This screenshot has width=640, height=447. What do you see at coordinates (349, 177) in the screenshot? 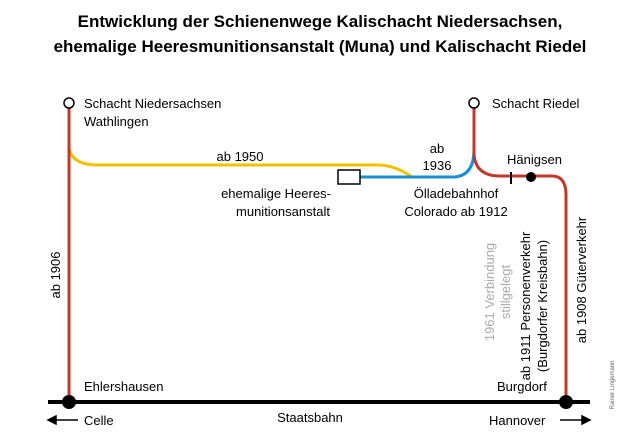
I see `muna-box` at bounding box center [349, 177].